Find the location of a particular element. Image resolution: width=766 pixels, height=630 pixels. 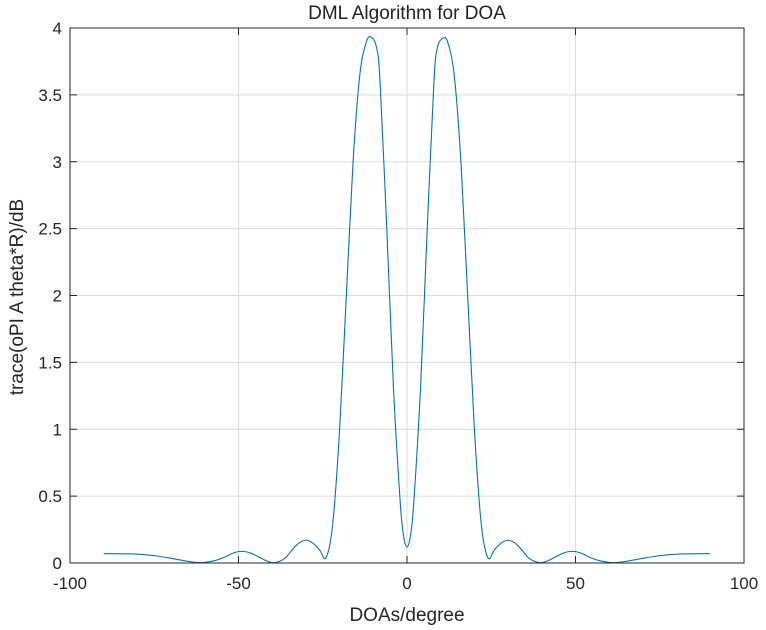

y-tick-label: 3.5 is located at coordinates (50, 95).